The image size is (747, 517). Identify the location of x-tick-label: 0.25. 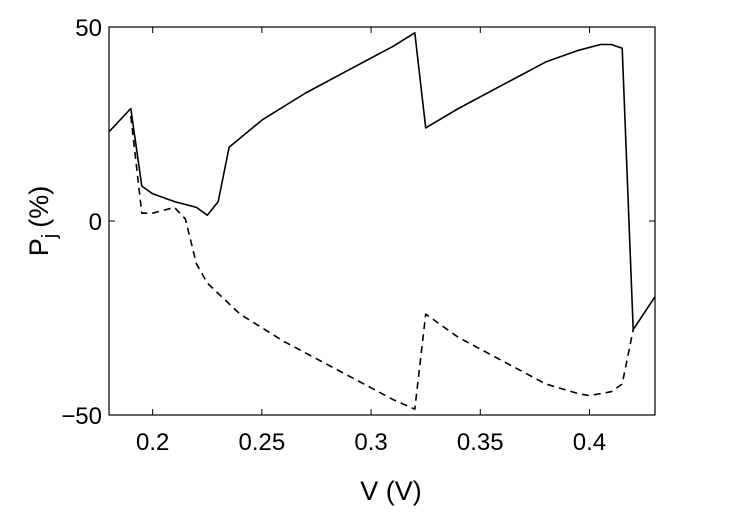
(262, 442).